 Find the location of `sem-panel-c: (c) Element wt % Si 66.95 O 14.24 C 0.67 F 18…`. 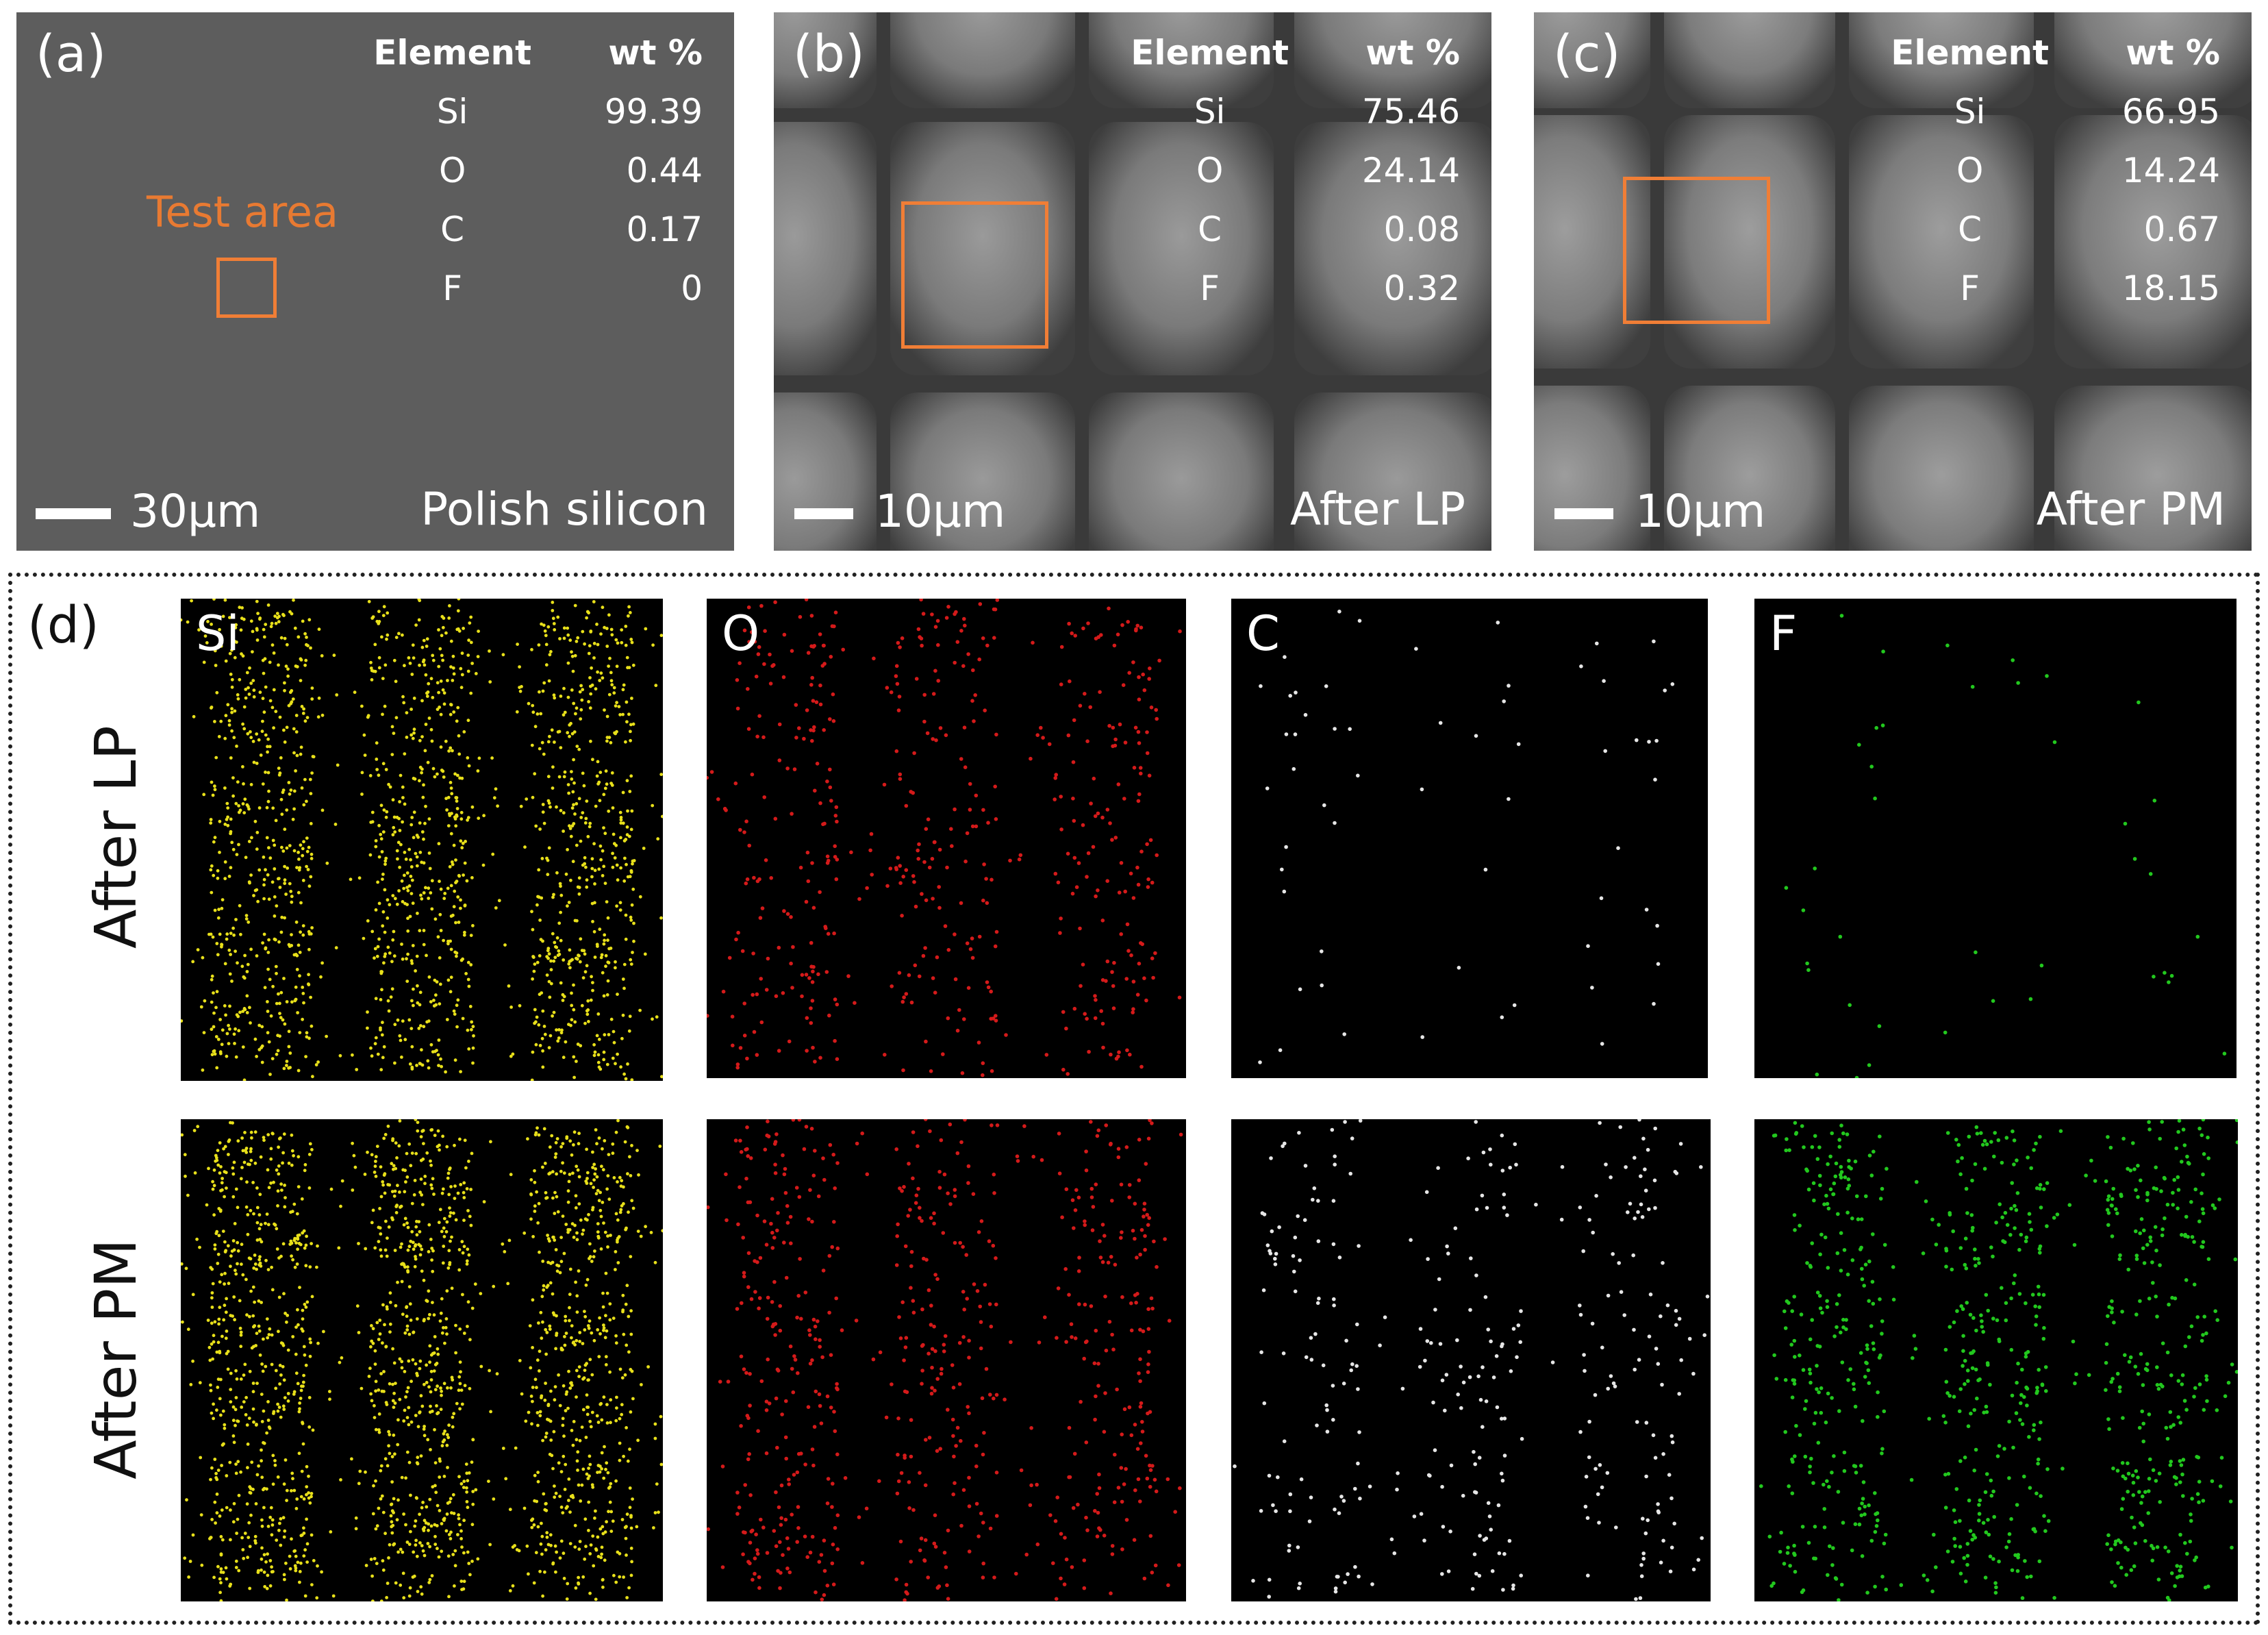

sem-panel-c: (c) Element wt % Si 66.95 O 14.24 C 0.67 F 18… is located at coordinates (1893, 282).